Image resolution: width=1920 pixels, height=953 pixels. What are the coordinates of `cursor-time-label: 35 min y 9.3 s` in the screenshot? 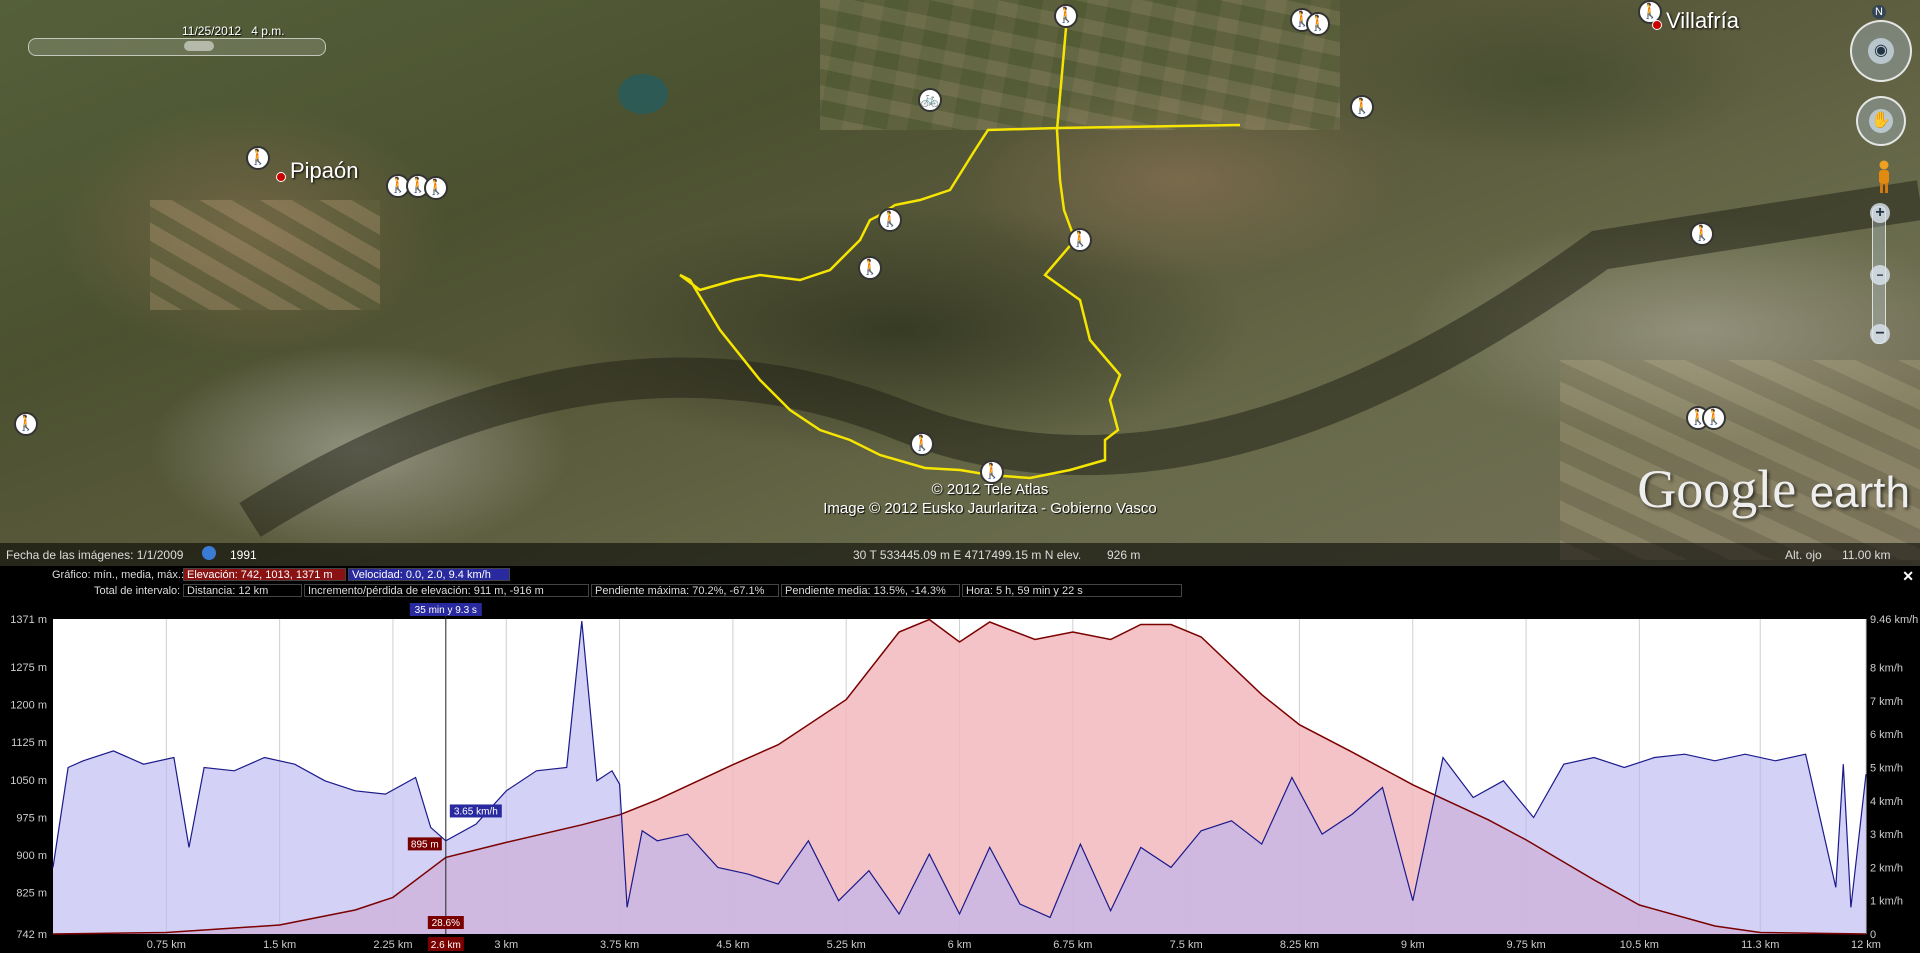 It's located at (446, 610).